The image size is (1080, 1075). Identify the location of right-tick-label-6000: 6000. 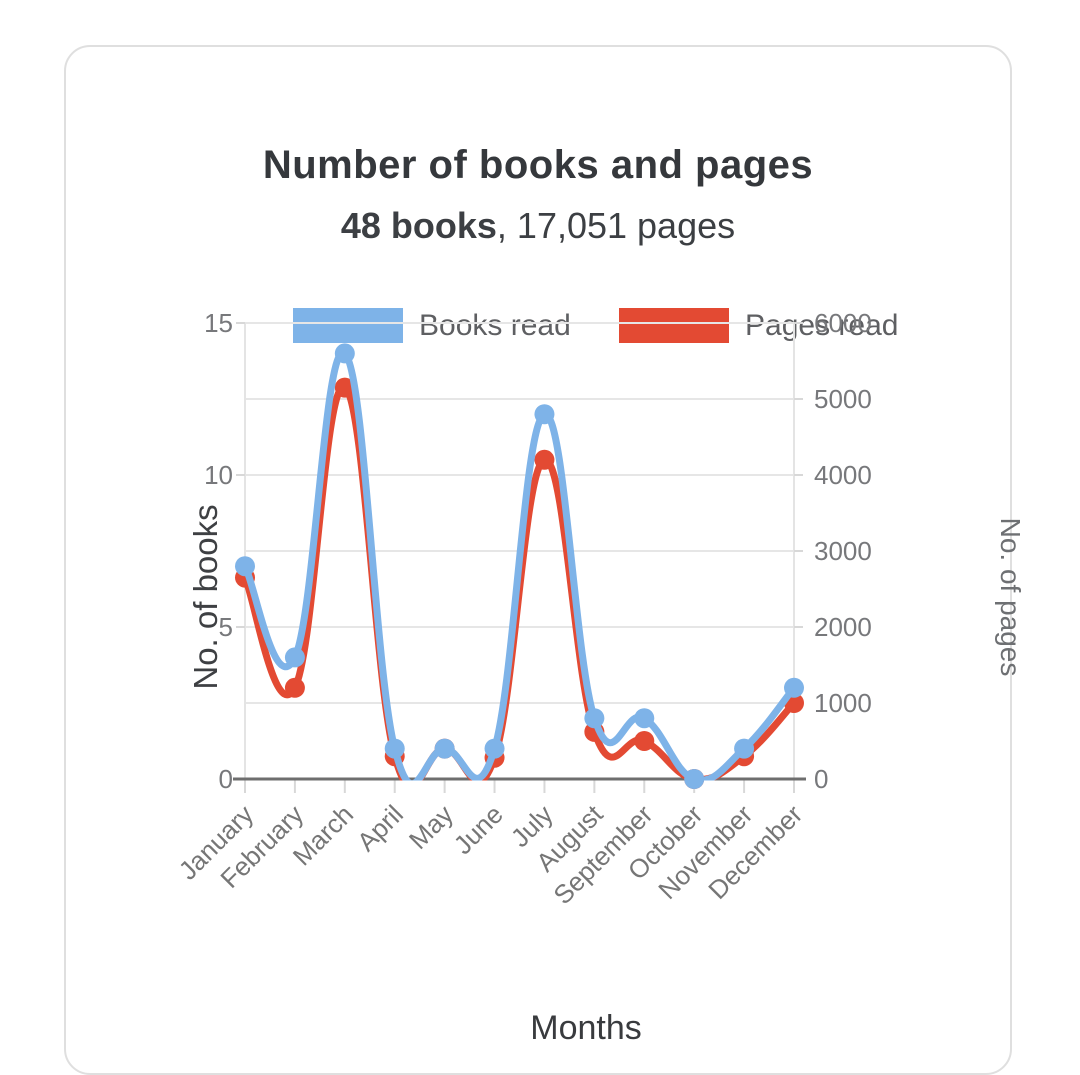
(843, 323).